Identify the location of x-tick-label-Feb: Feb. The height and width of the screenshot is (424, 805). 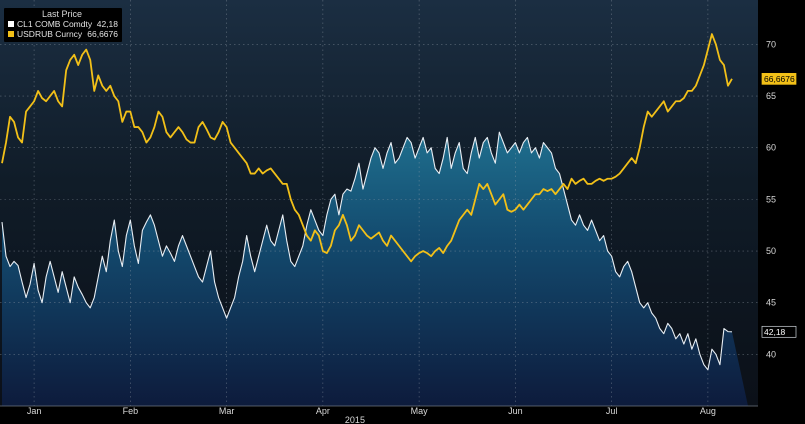
(131, 411).